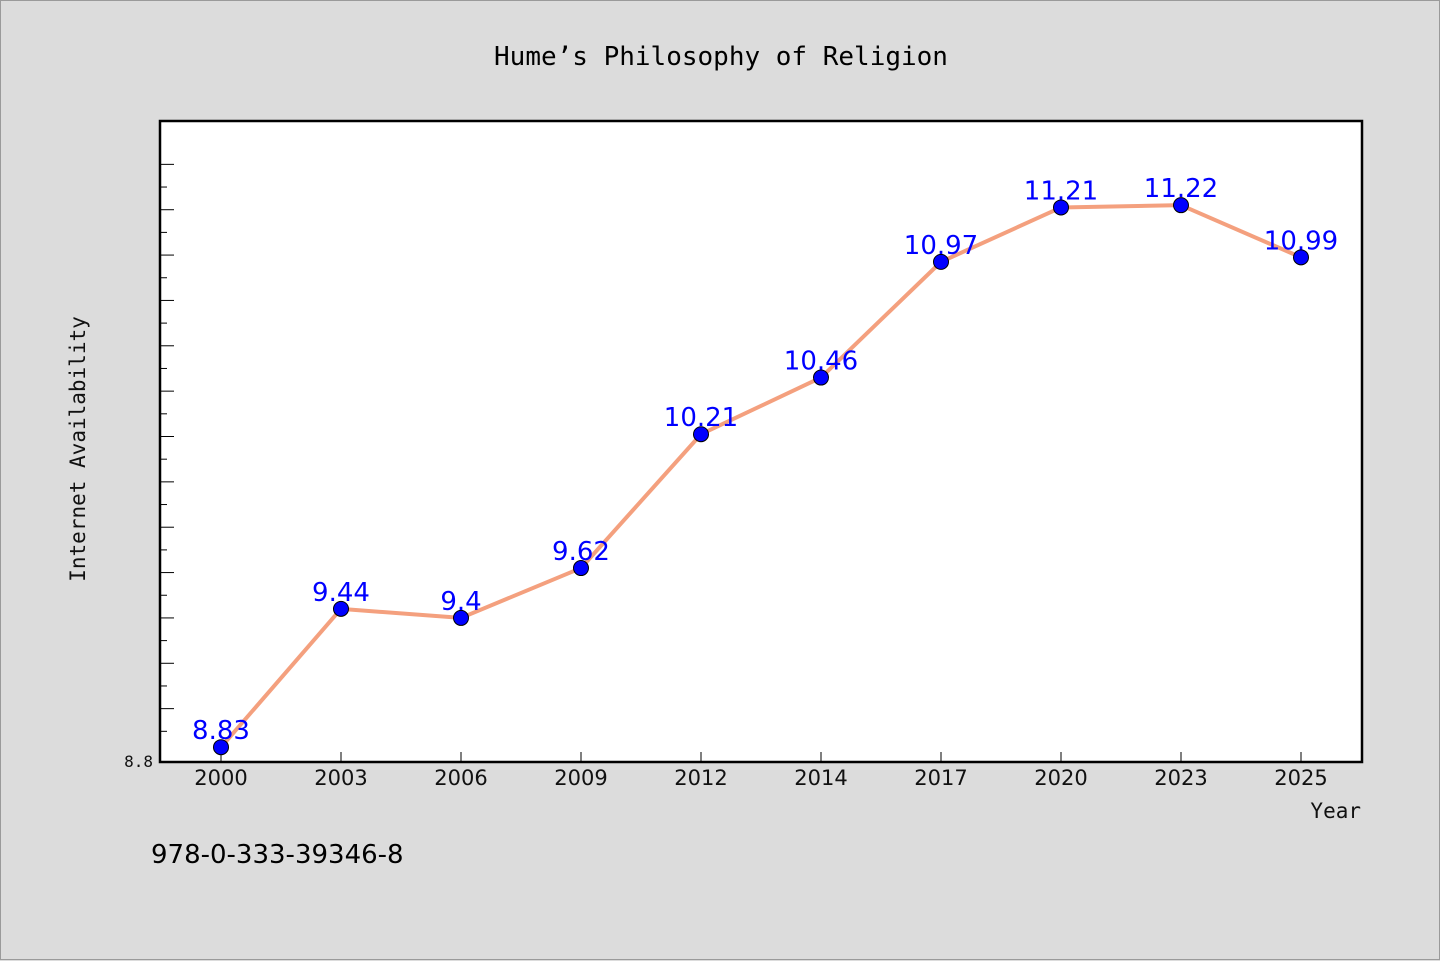 The width and height of the screenshot is (1440, 961). Describe the element at coordinates (461, 617) in the screenshot. I see `data-point-2006` at that location.